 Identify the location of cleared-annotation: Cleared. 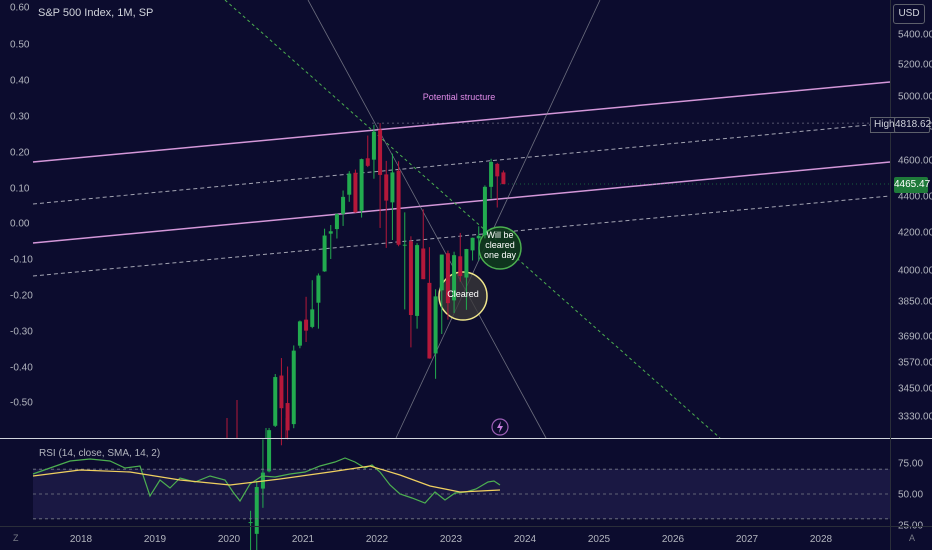
(463, 294).